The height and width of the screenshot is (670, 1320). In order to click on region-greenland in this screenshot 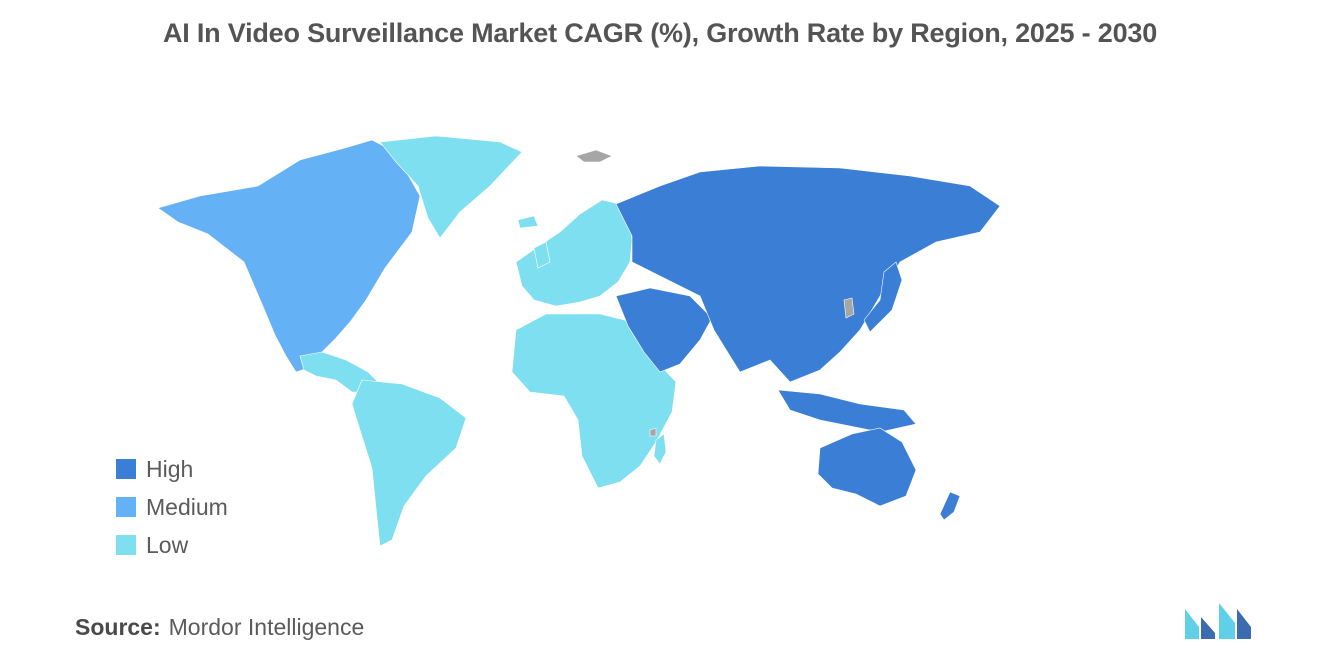, I will do `click(451, 187)`.